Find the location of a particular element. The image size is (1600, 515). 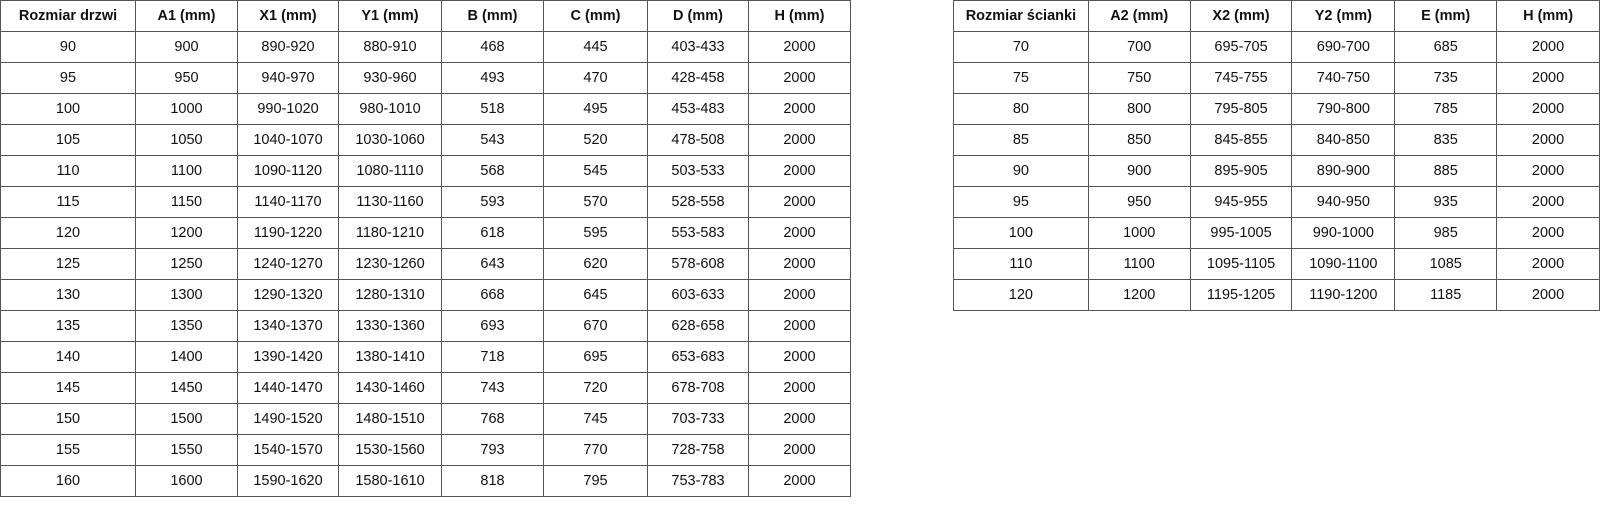

column-header: C (mm) is located at coordinates (595, 16).